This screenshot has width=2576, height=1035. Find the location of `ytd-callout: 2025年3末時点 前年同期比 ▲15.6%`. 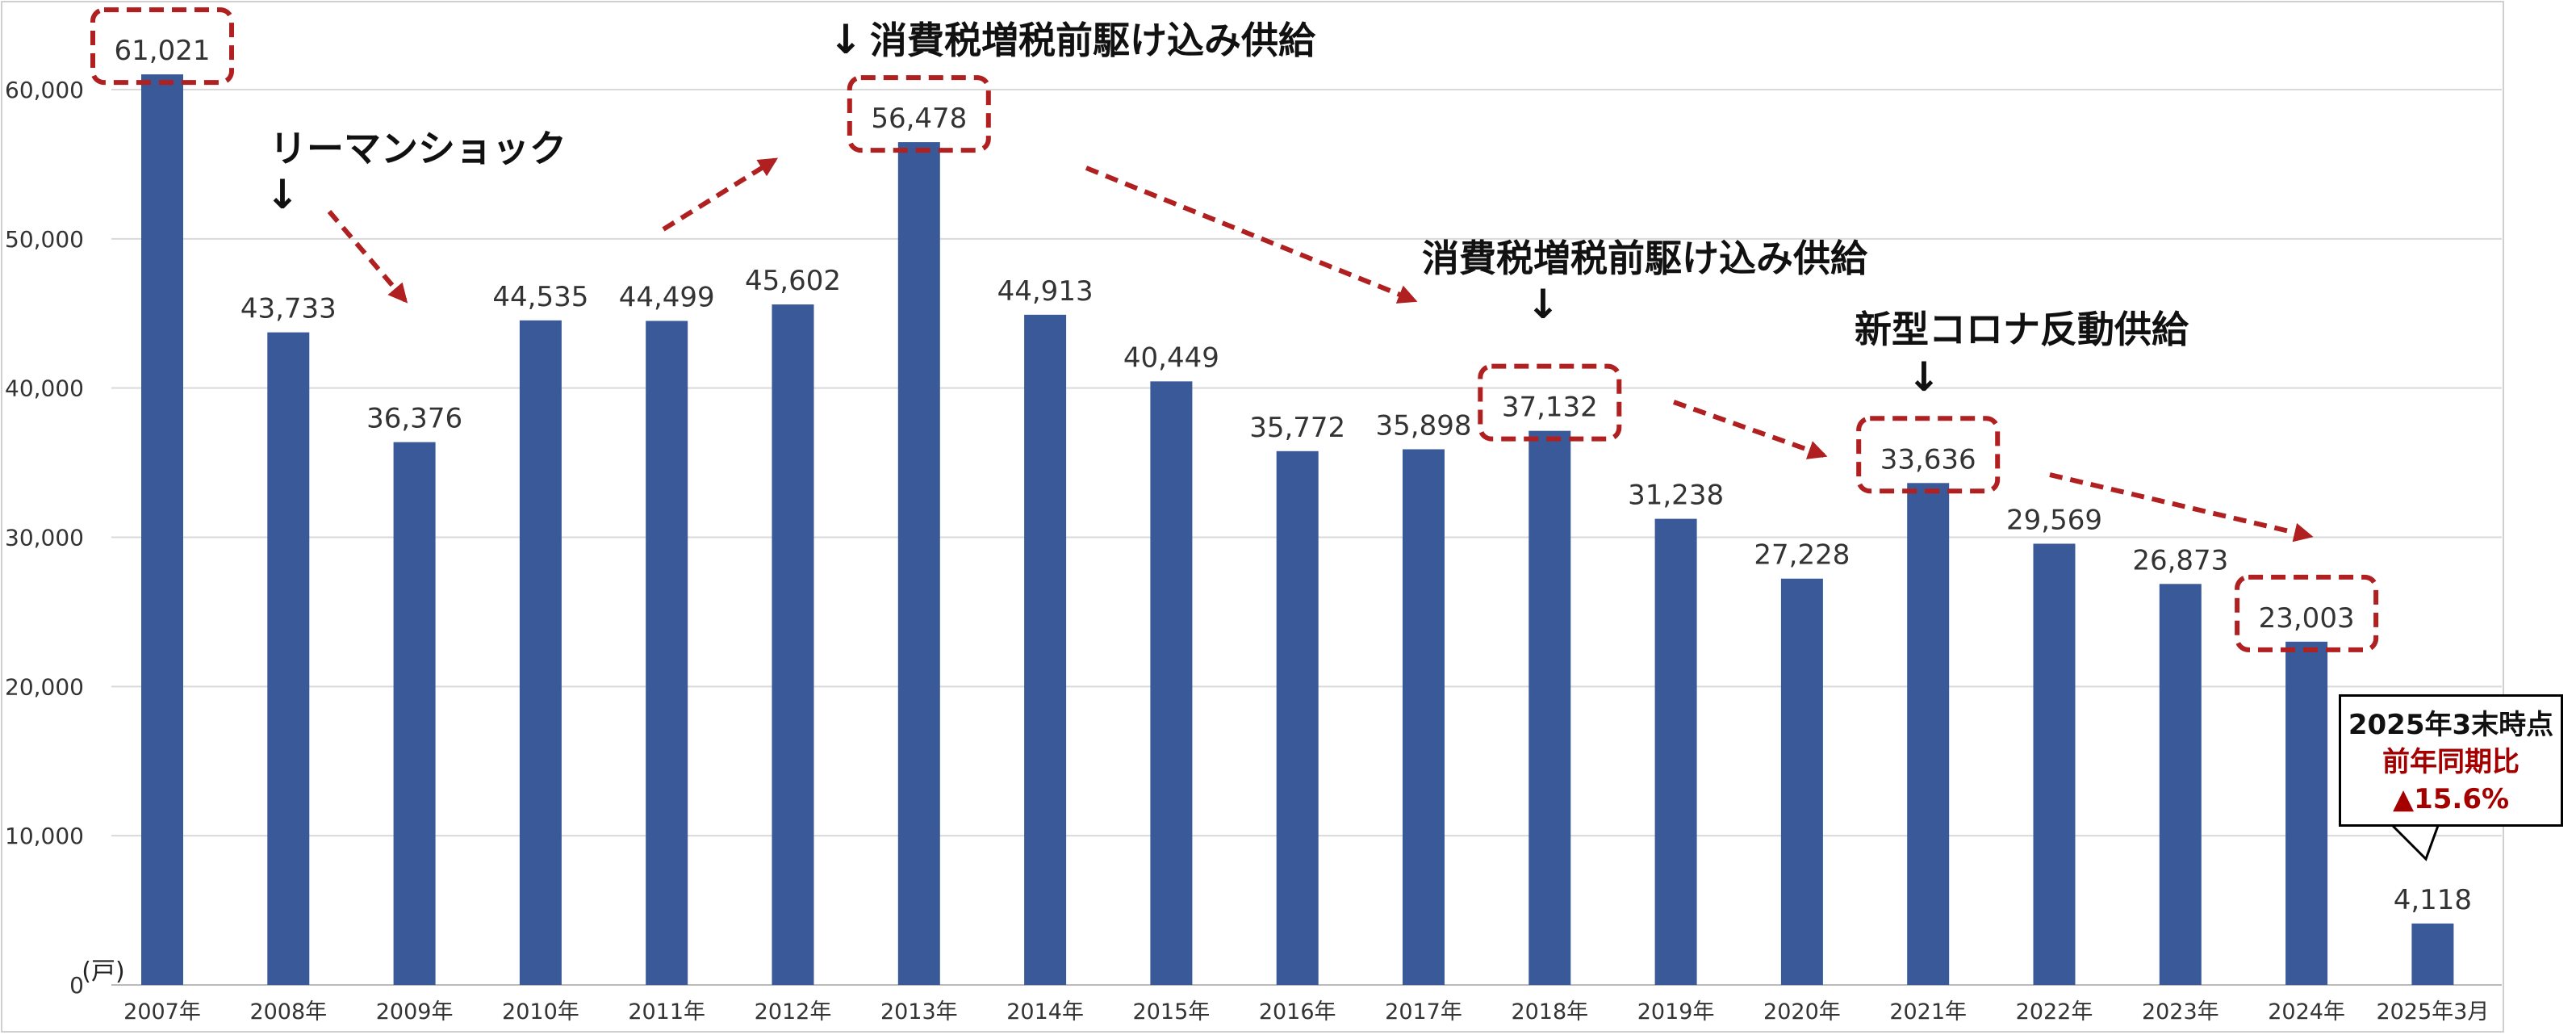

ytd-callout: 2025年3末時点 前年同期比 ▲15.6% is located at coordinates (2451, 760).